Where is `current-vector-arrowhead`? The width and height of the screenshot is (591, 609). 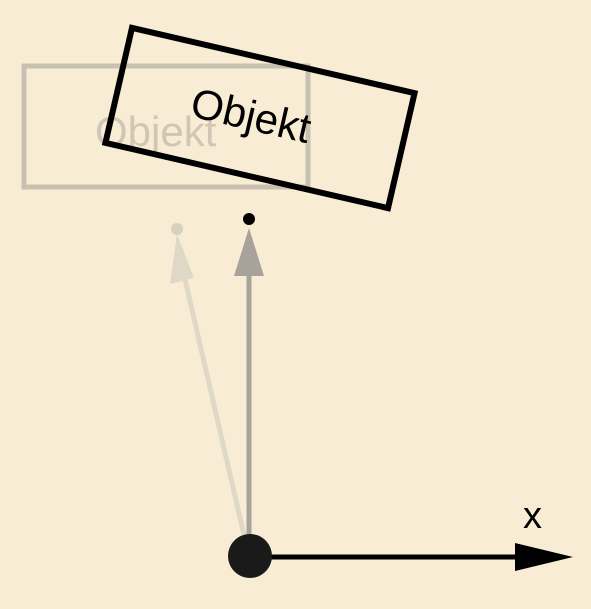 current-vector-arrowhead is located at coordinates (249, 252).